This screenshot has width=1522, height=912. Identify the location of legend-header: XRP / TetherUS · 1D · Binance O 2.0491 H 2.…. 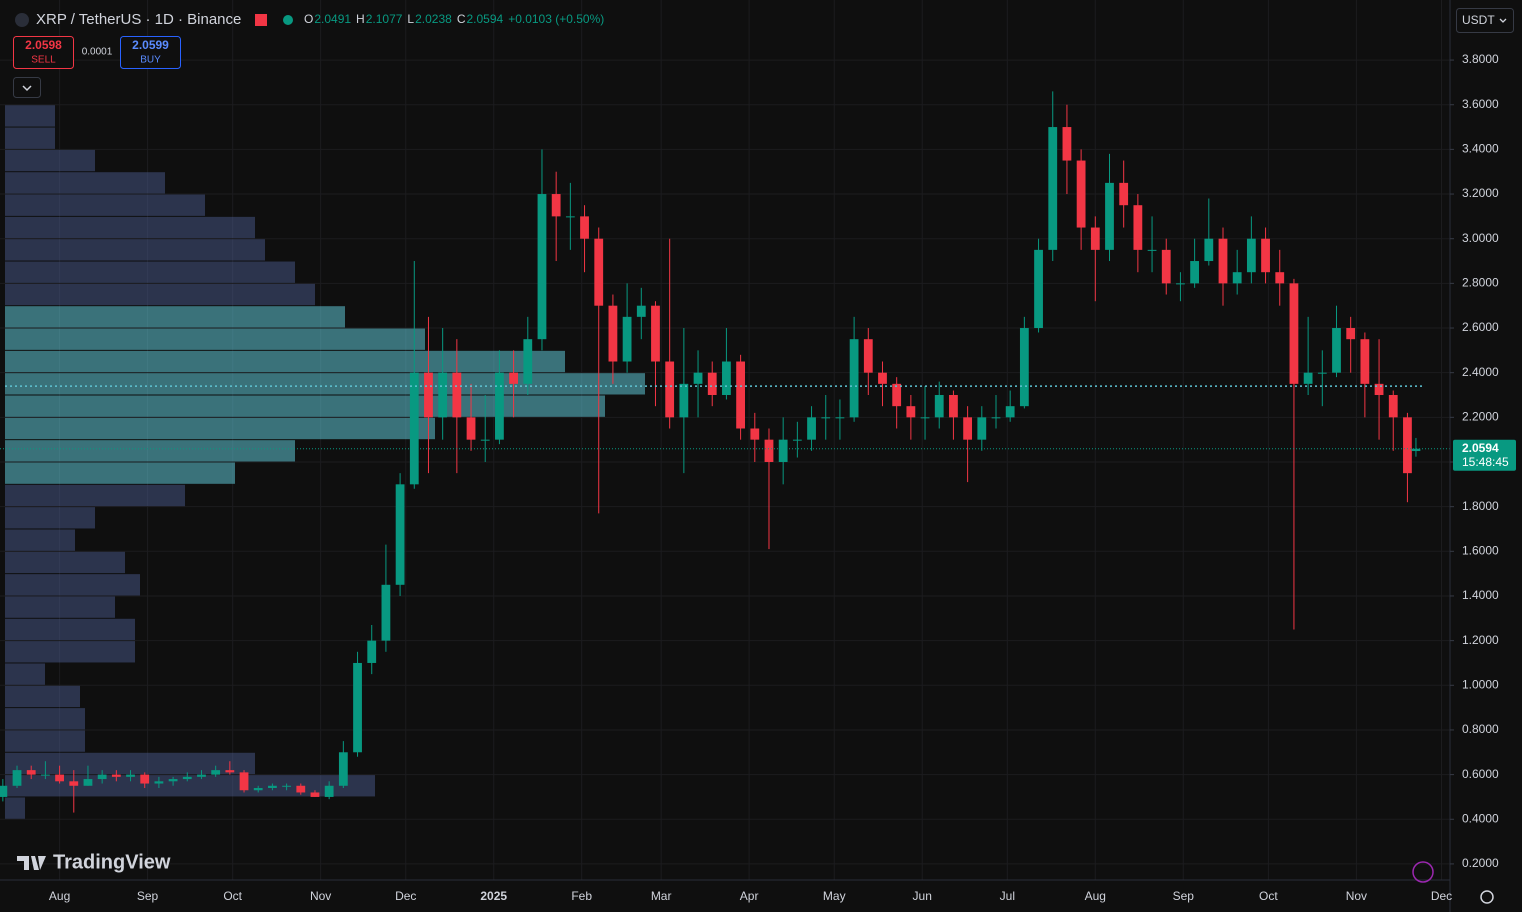
(309, 19).